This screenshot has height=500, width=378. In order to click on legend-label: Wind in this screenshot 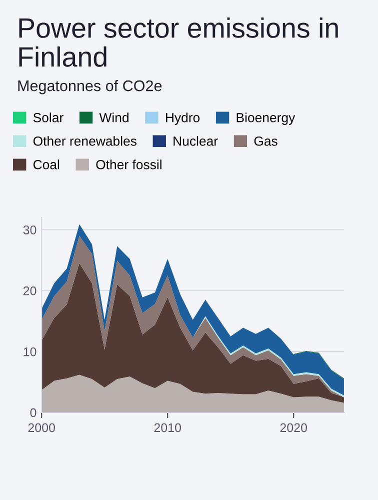, I will do `click(113, 117)`.